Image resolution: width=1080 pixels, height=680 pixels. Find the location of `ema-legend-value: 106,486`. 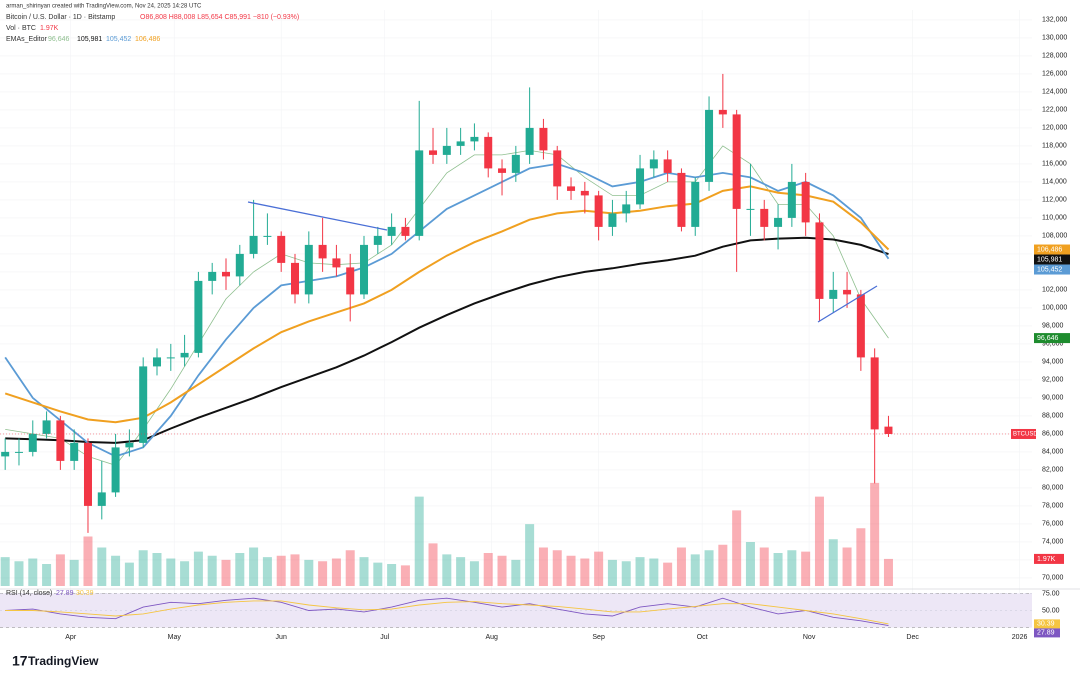

ema-legend-value: 106,486 is located at coordinates (147, 39).